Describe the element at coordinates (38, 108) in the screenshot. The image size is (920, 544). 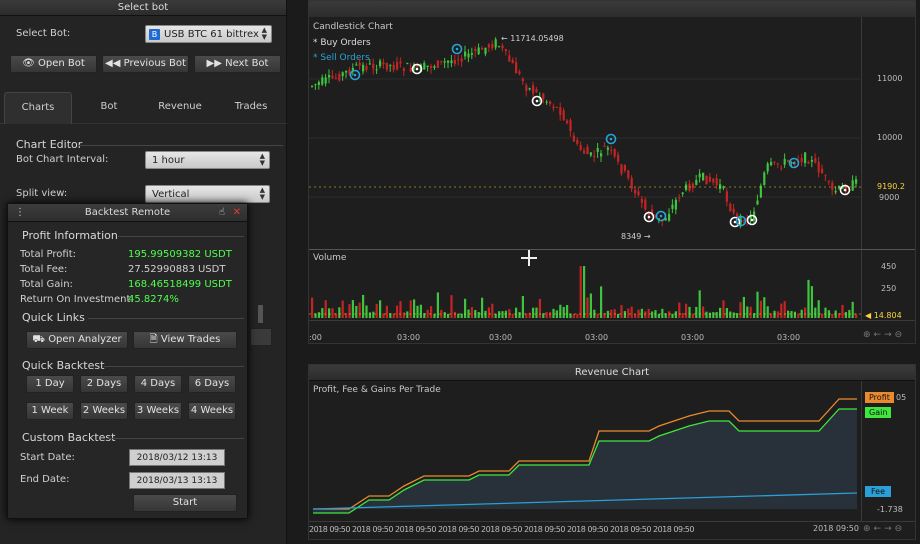
I see `tab-charts: Charts` at that location.